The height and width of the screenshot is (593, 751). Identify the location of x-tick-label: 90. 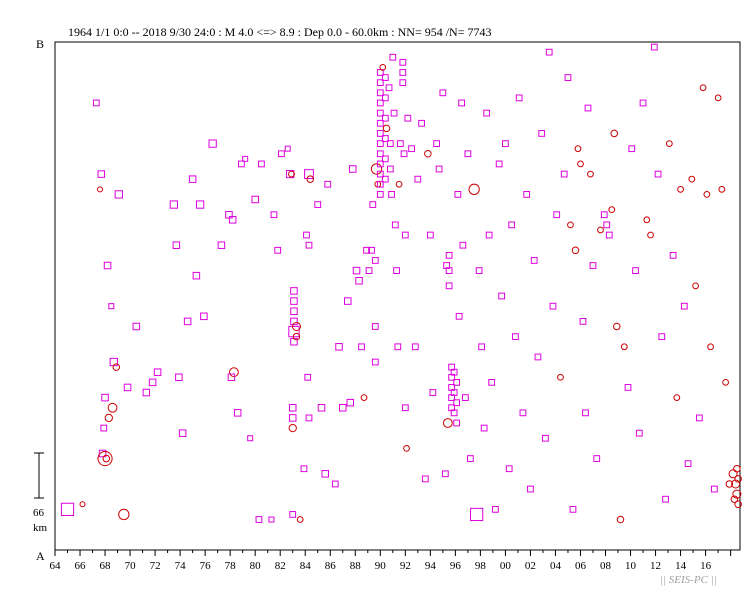
(381, 566).